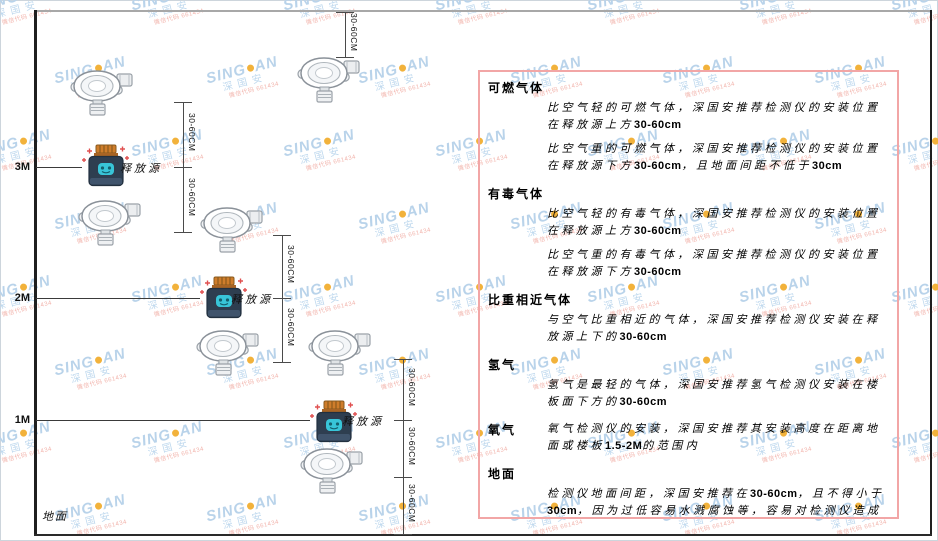 The image size is (938, 541). I want to click on section-paragraph: 比空气轻的有毒气体，深国安推荐检测仪的安装位置在释放源上方30-60cm, so click(714, 222).